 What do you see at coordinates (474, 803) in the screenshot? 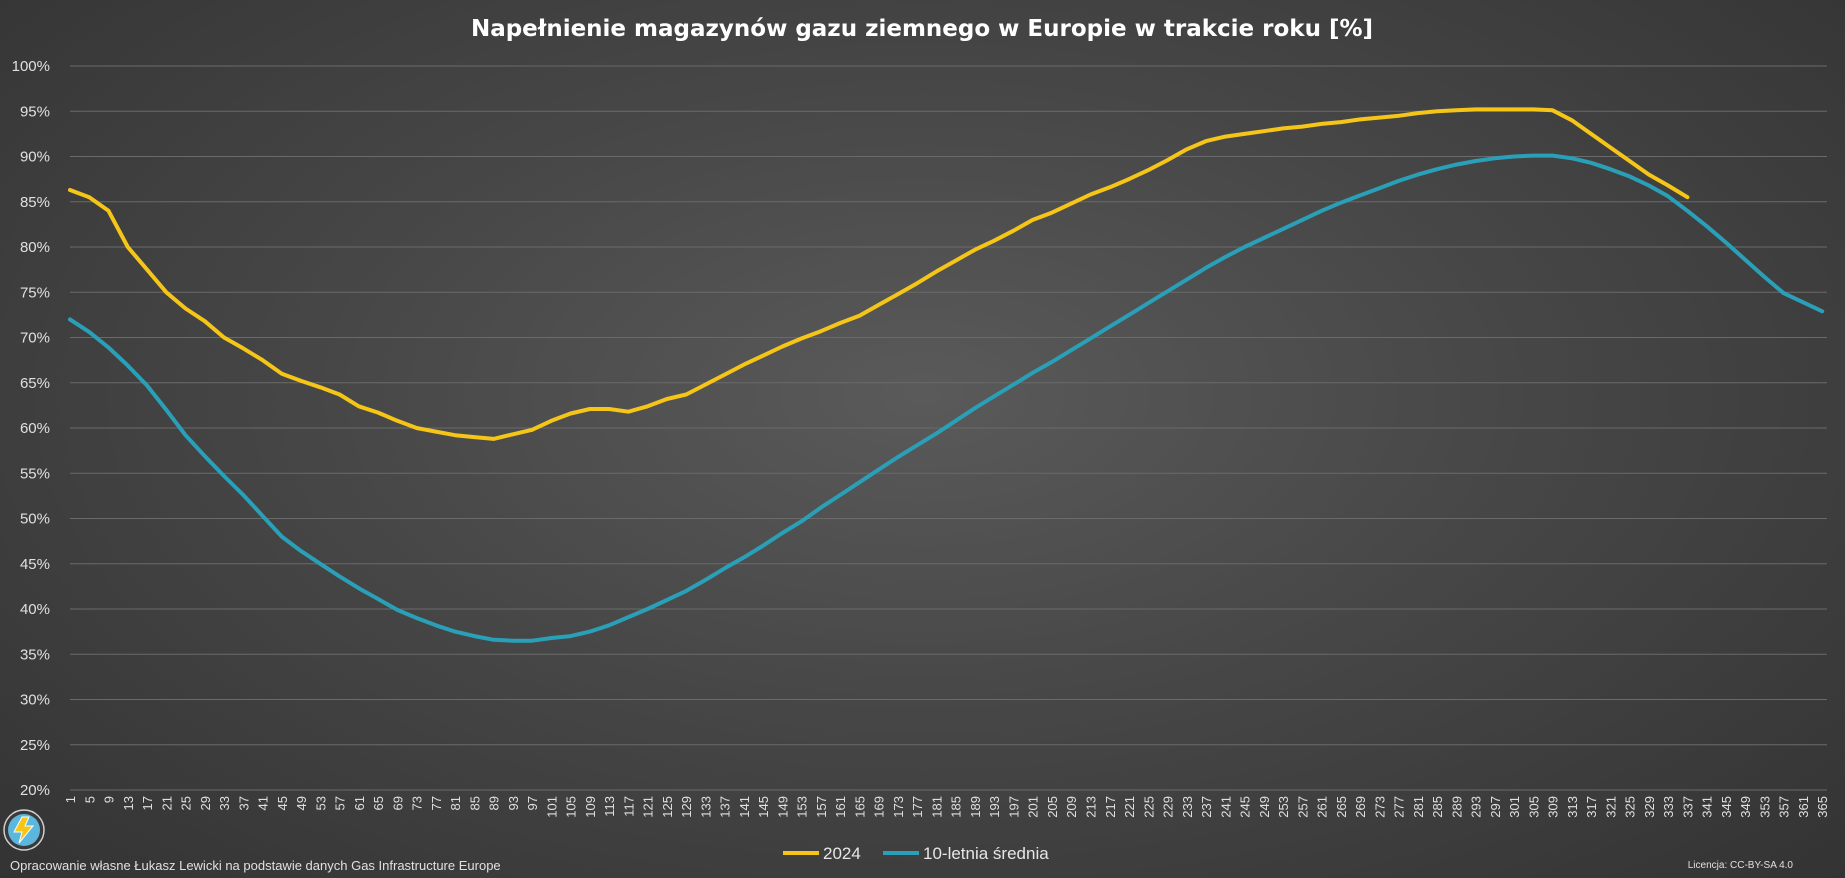
I see `x-tick-label: 85` at bounding box center [474, 803].